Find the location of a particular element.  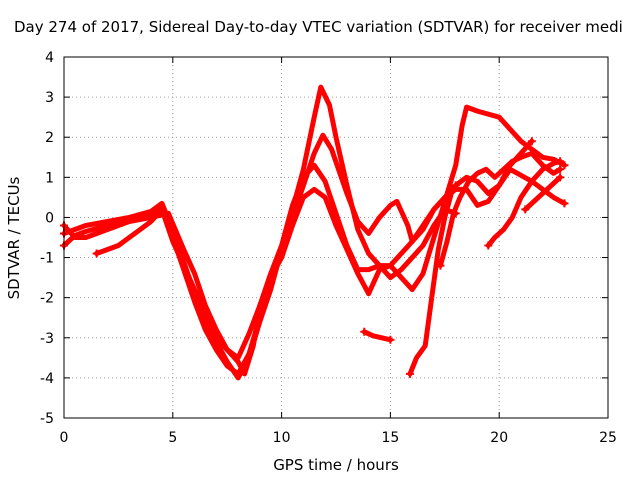

series-1-marker is located at coordinates (564, 165).